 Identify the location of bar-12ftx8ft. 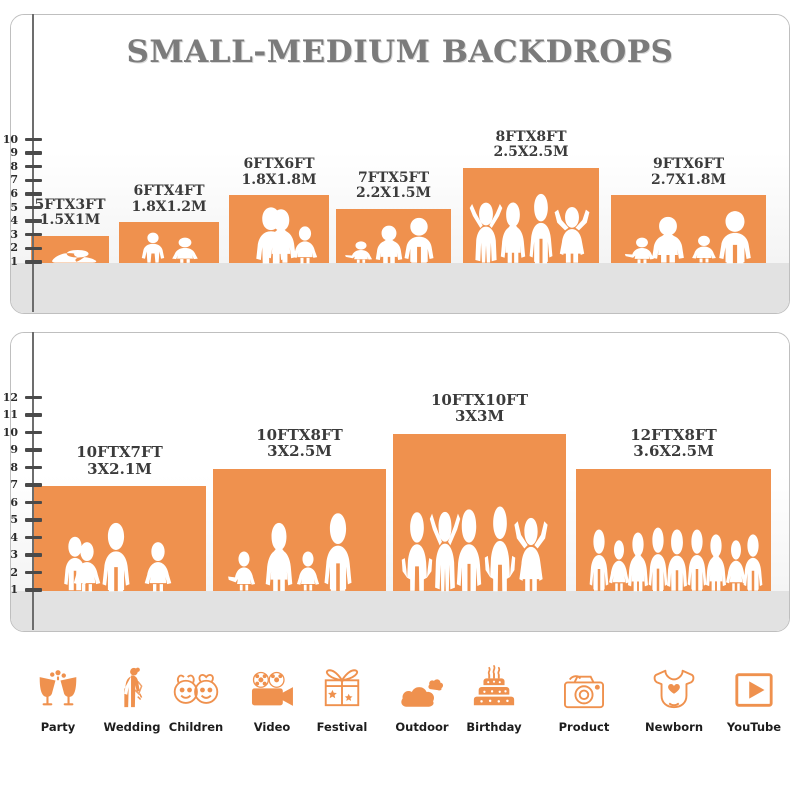
(673, 529).